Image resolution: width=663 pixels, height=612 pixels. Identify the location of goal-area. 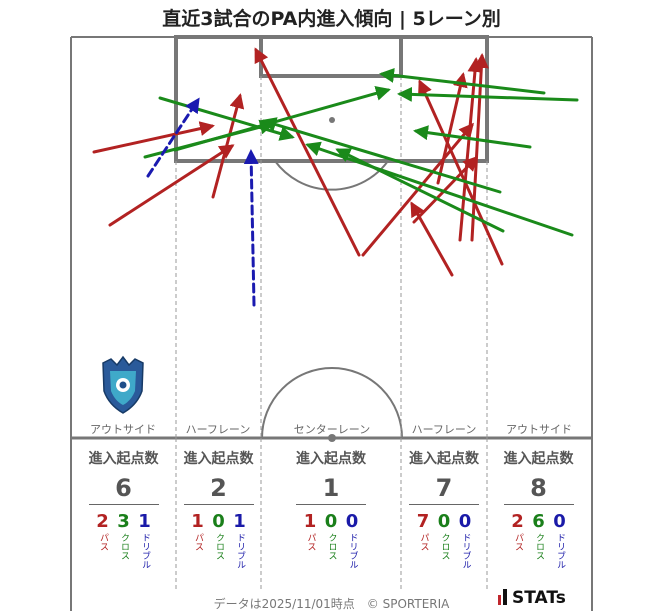
(331, 56).